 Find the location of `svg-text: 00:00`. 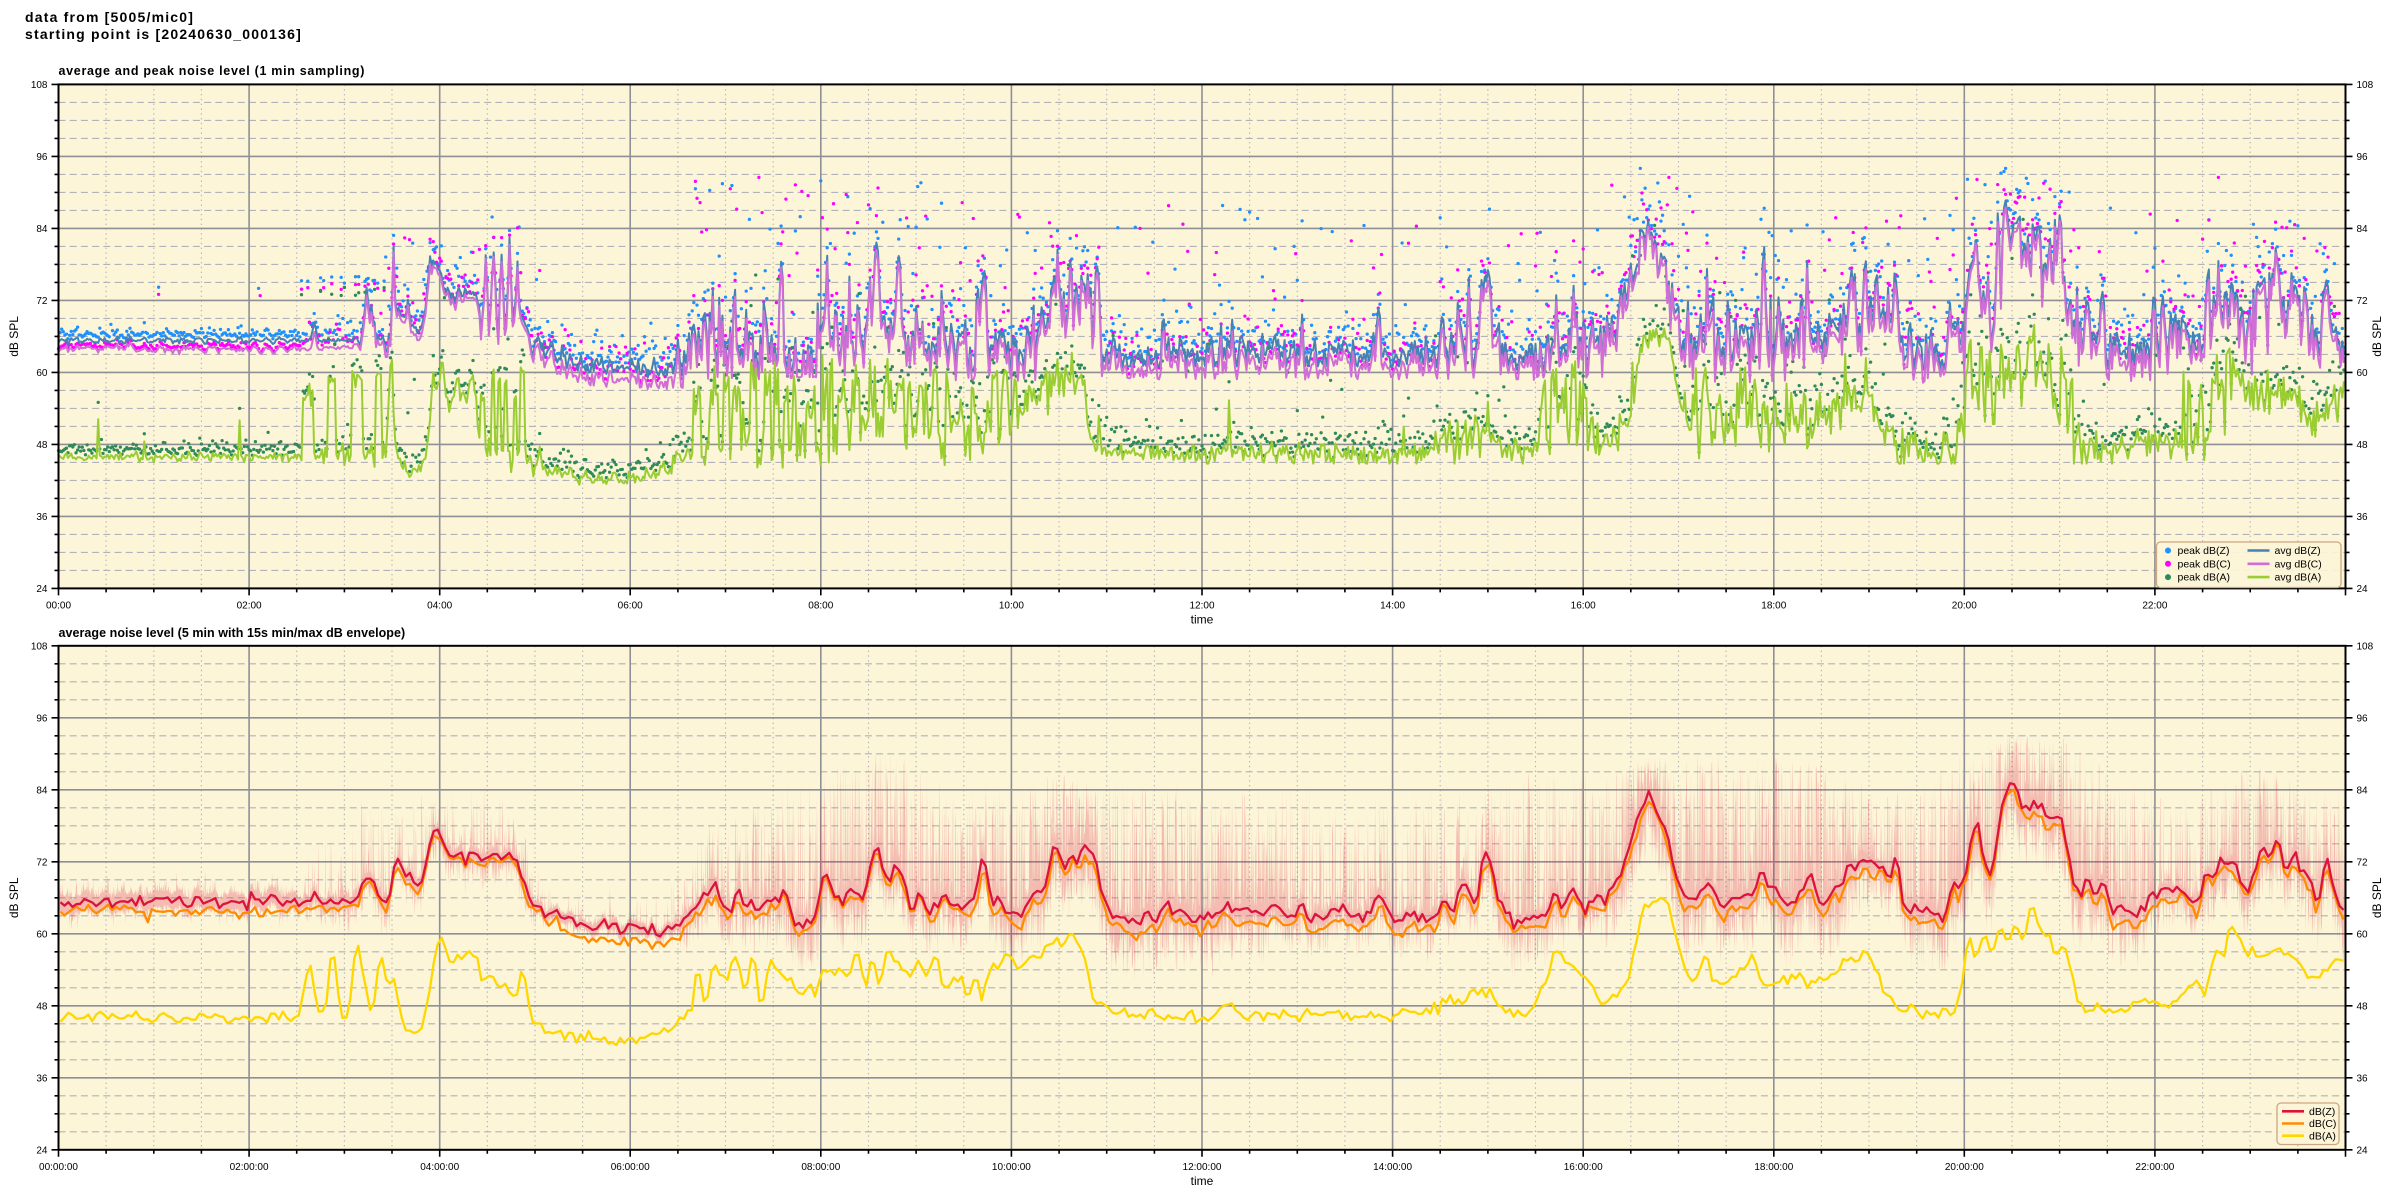

svg-text: 00:00 is located at coordinates (58, 605).